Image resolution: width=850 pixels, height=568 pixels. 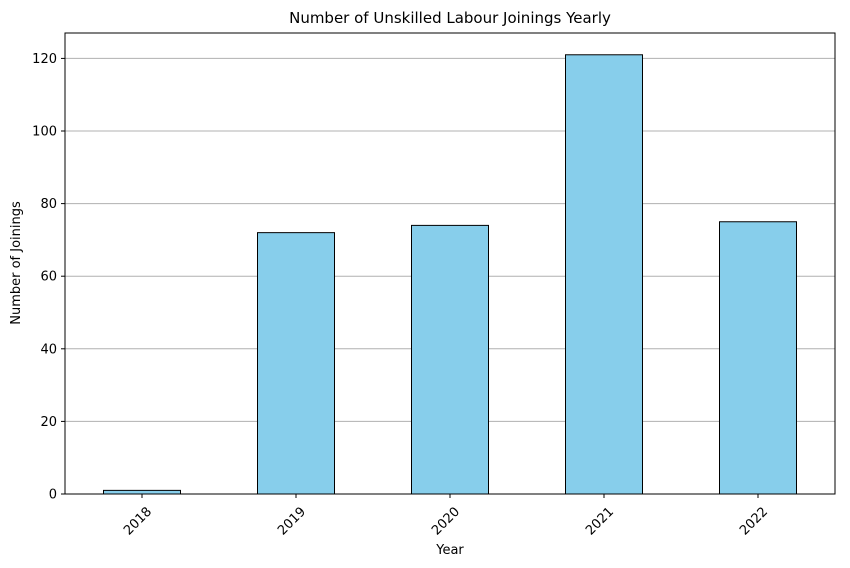 I want to click on y-tick-label: 0, so click(x=53, y=495).